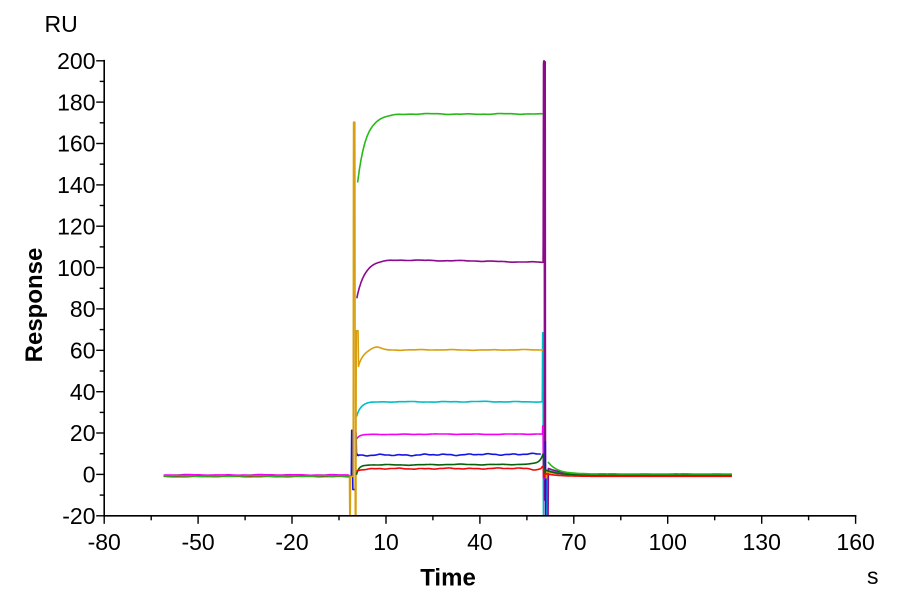  I want to click on svg-text: 60, so click(83, 351).